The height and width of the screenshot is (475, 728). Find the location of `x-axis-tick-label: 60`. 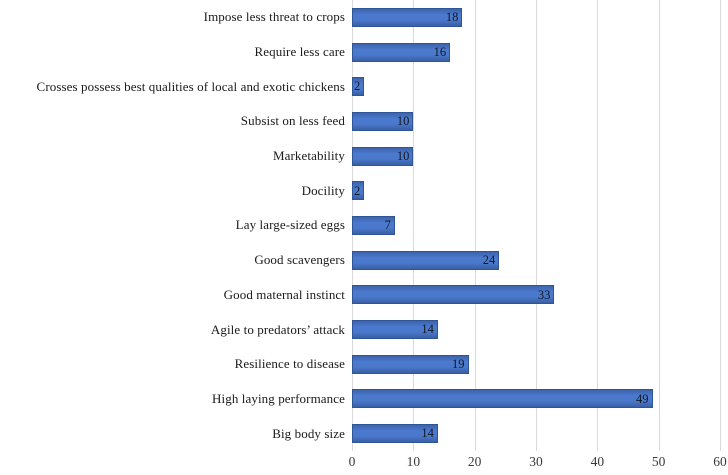

x-axis-tick-label: 60 is located at coordinates (720, 461).